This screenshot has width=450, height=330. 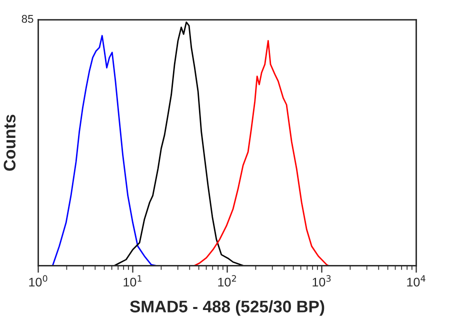 I want to click on text: 85, so click(x=28, y=18).